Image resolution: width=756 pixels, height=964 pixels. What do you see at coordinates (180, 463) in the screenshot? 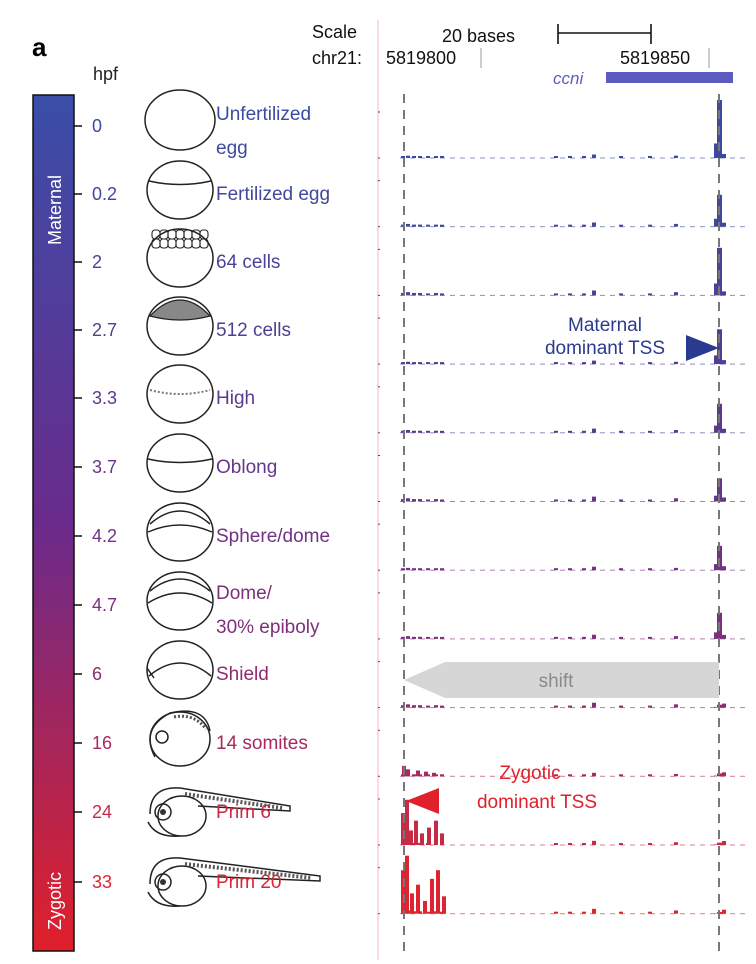
I see `oblong-embryo-icon` at bounding box center [180, 463].